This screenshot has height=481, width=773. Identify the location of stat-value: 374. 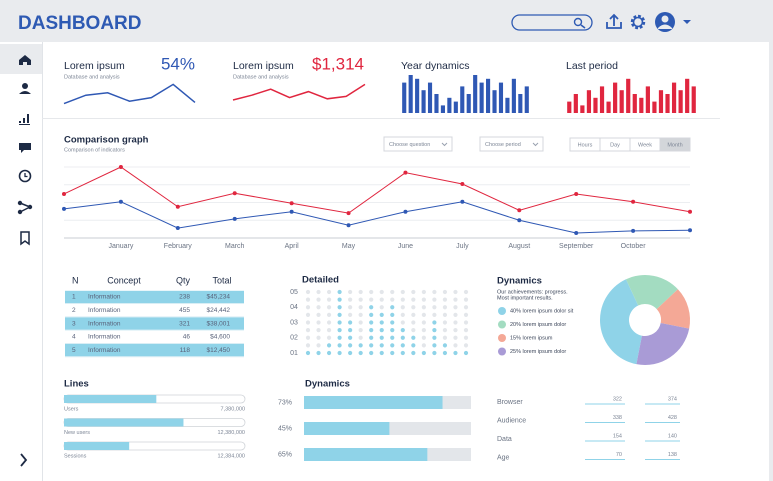
(672, 399).